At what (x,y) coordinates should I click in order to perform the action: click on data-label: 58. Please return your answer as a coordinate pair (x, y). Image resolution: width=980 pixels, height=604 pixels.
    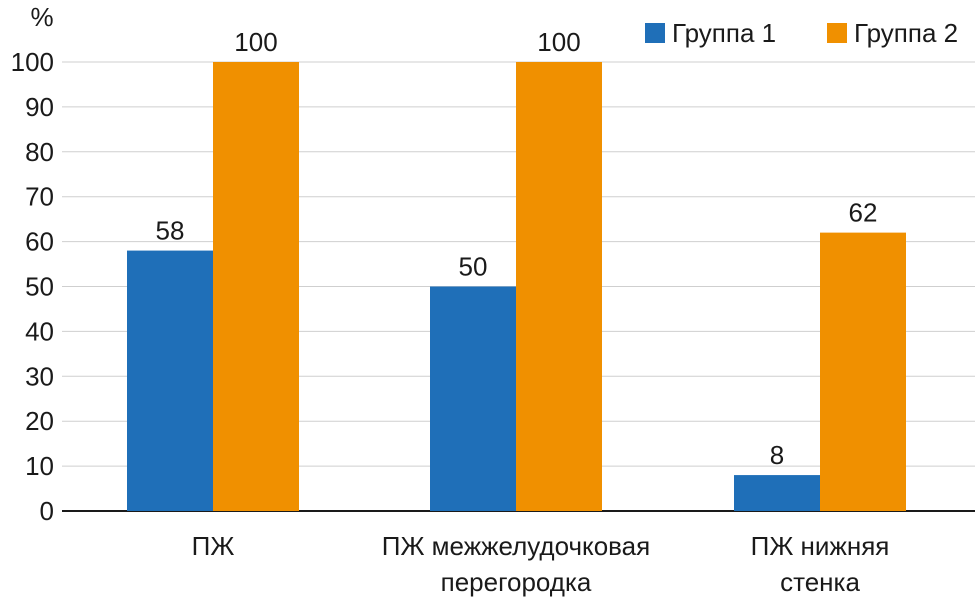
    Looking at the image, I should click on (170, 231).